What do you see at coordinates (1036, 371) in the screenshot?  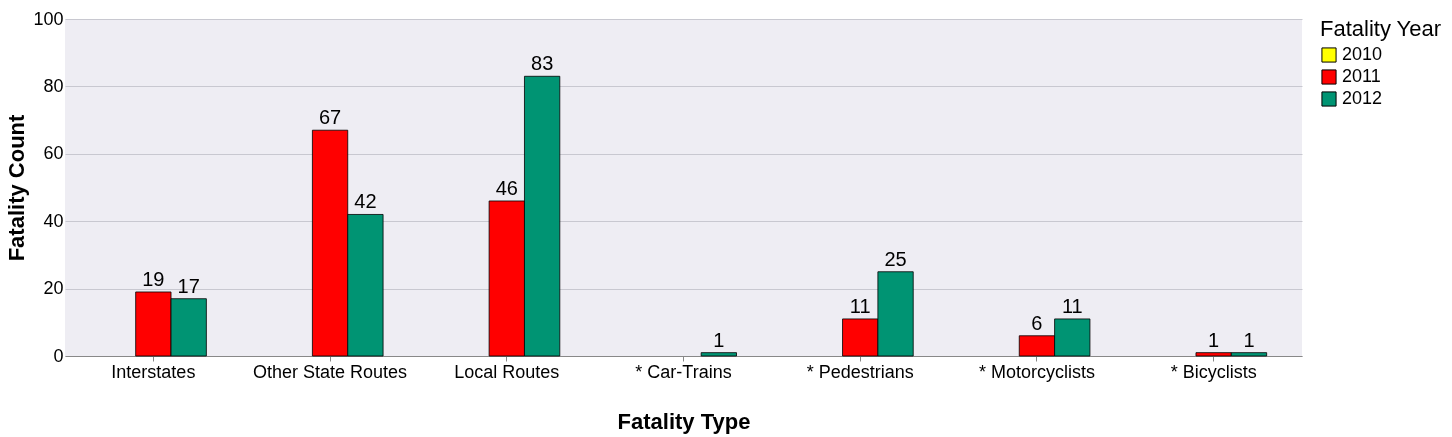 I see `x-tick-label: * Motorcyclists` at bounding box center [1036, 371].